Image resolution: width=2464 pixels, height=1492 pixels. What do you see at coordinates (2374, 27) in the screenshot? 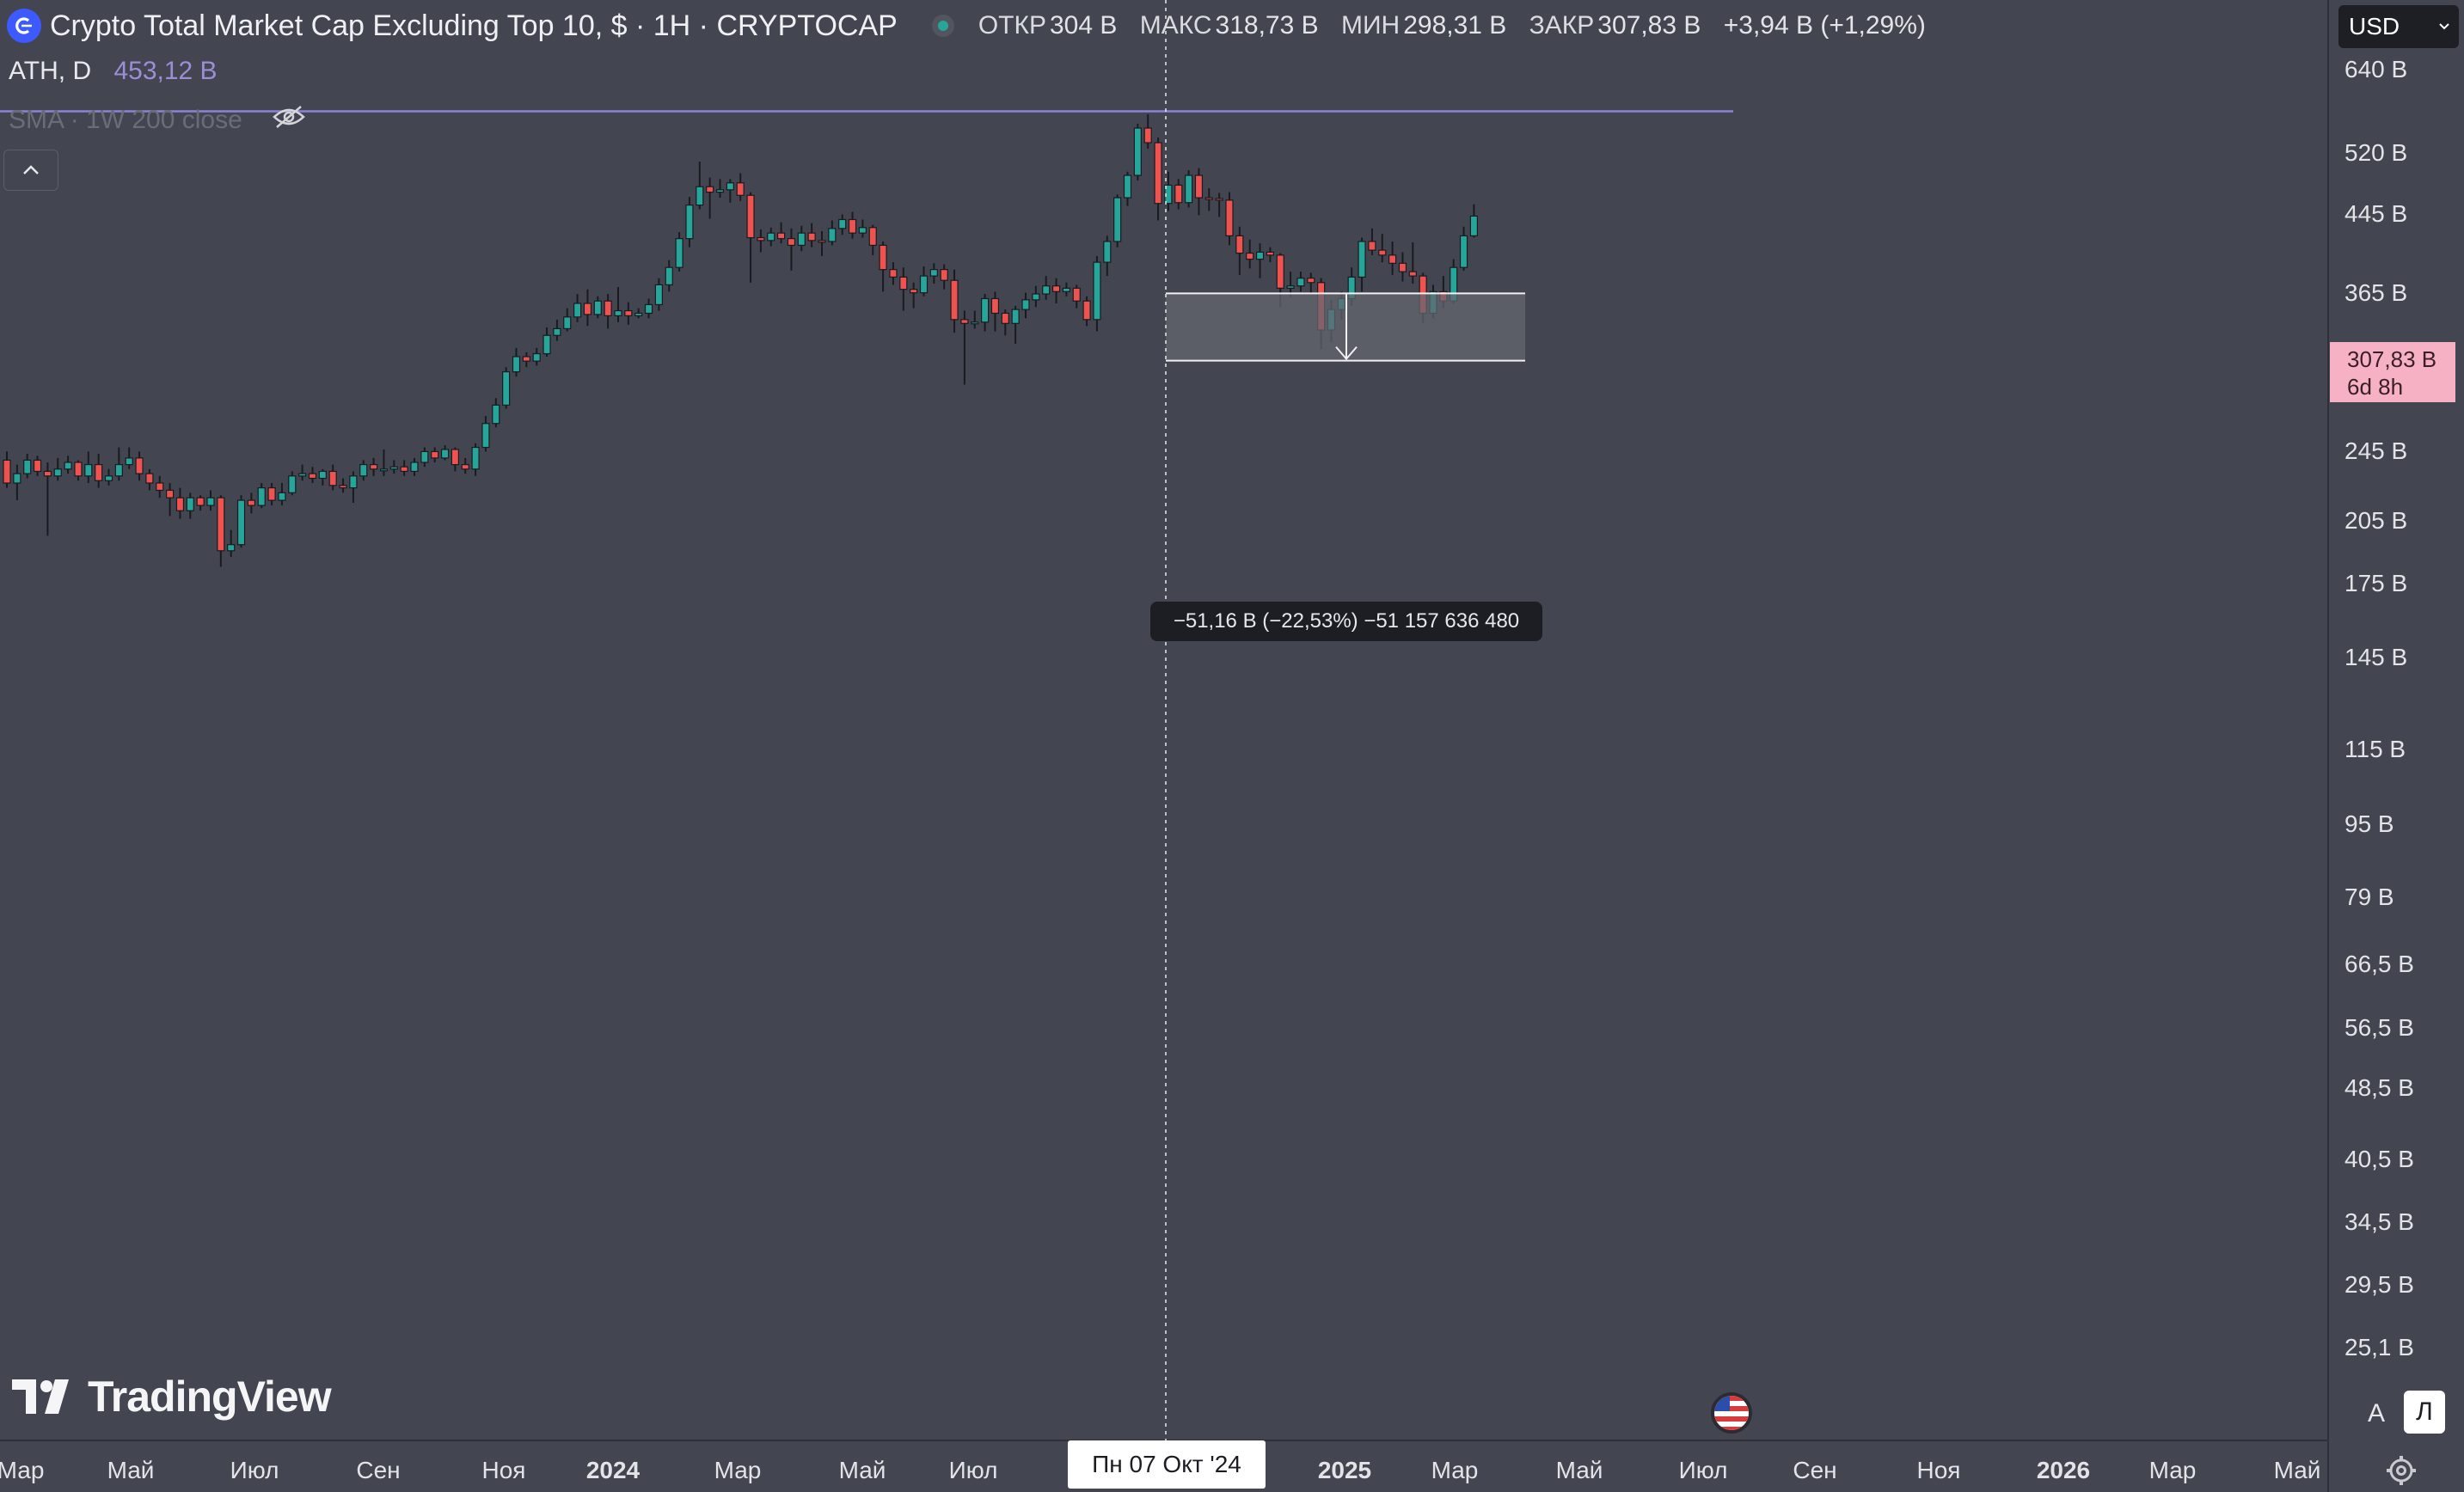
I see `currency-value: USD` at bounding box center [2374, 27].